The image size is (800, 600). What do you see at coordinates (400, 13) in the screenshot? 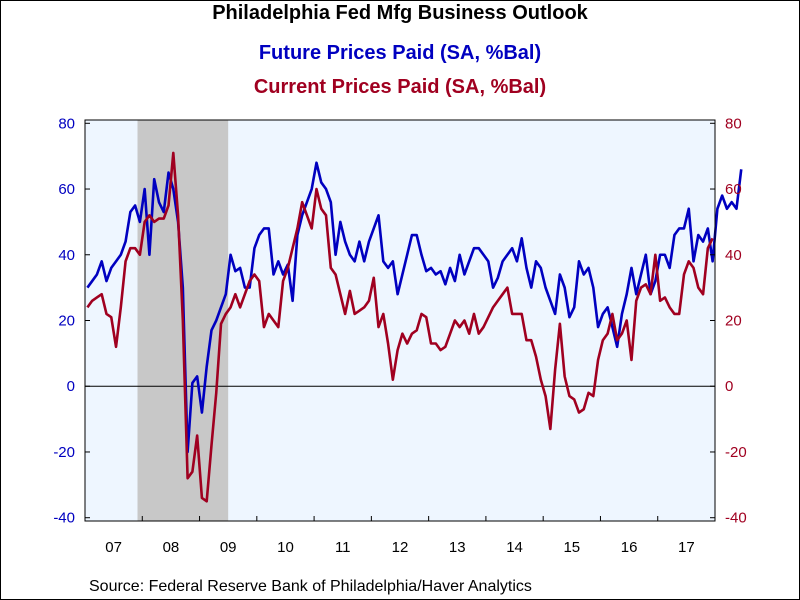
I see `chart-title: Philadelphia Fed Mfg Business Outlook` at bounding box center [400, 13].